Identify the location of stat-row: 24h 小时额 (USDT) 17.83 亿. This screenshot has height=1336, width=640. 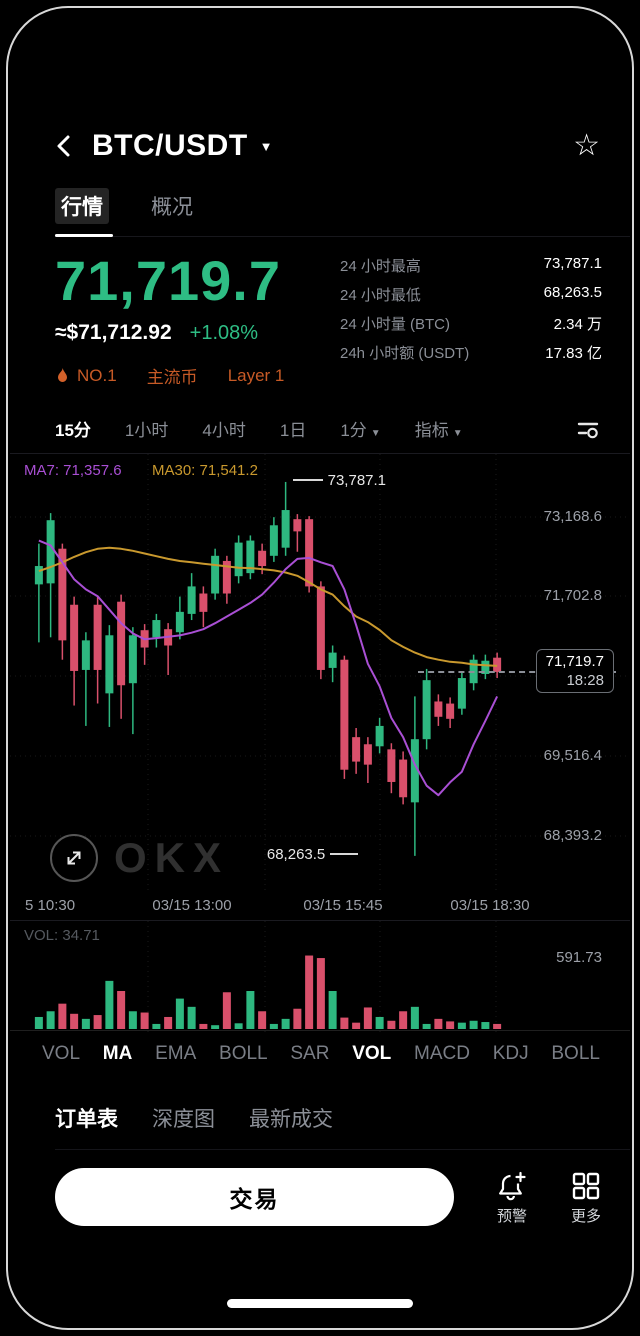
(471, 353).